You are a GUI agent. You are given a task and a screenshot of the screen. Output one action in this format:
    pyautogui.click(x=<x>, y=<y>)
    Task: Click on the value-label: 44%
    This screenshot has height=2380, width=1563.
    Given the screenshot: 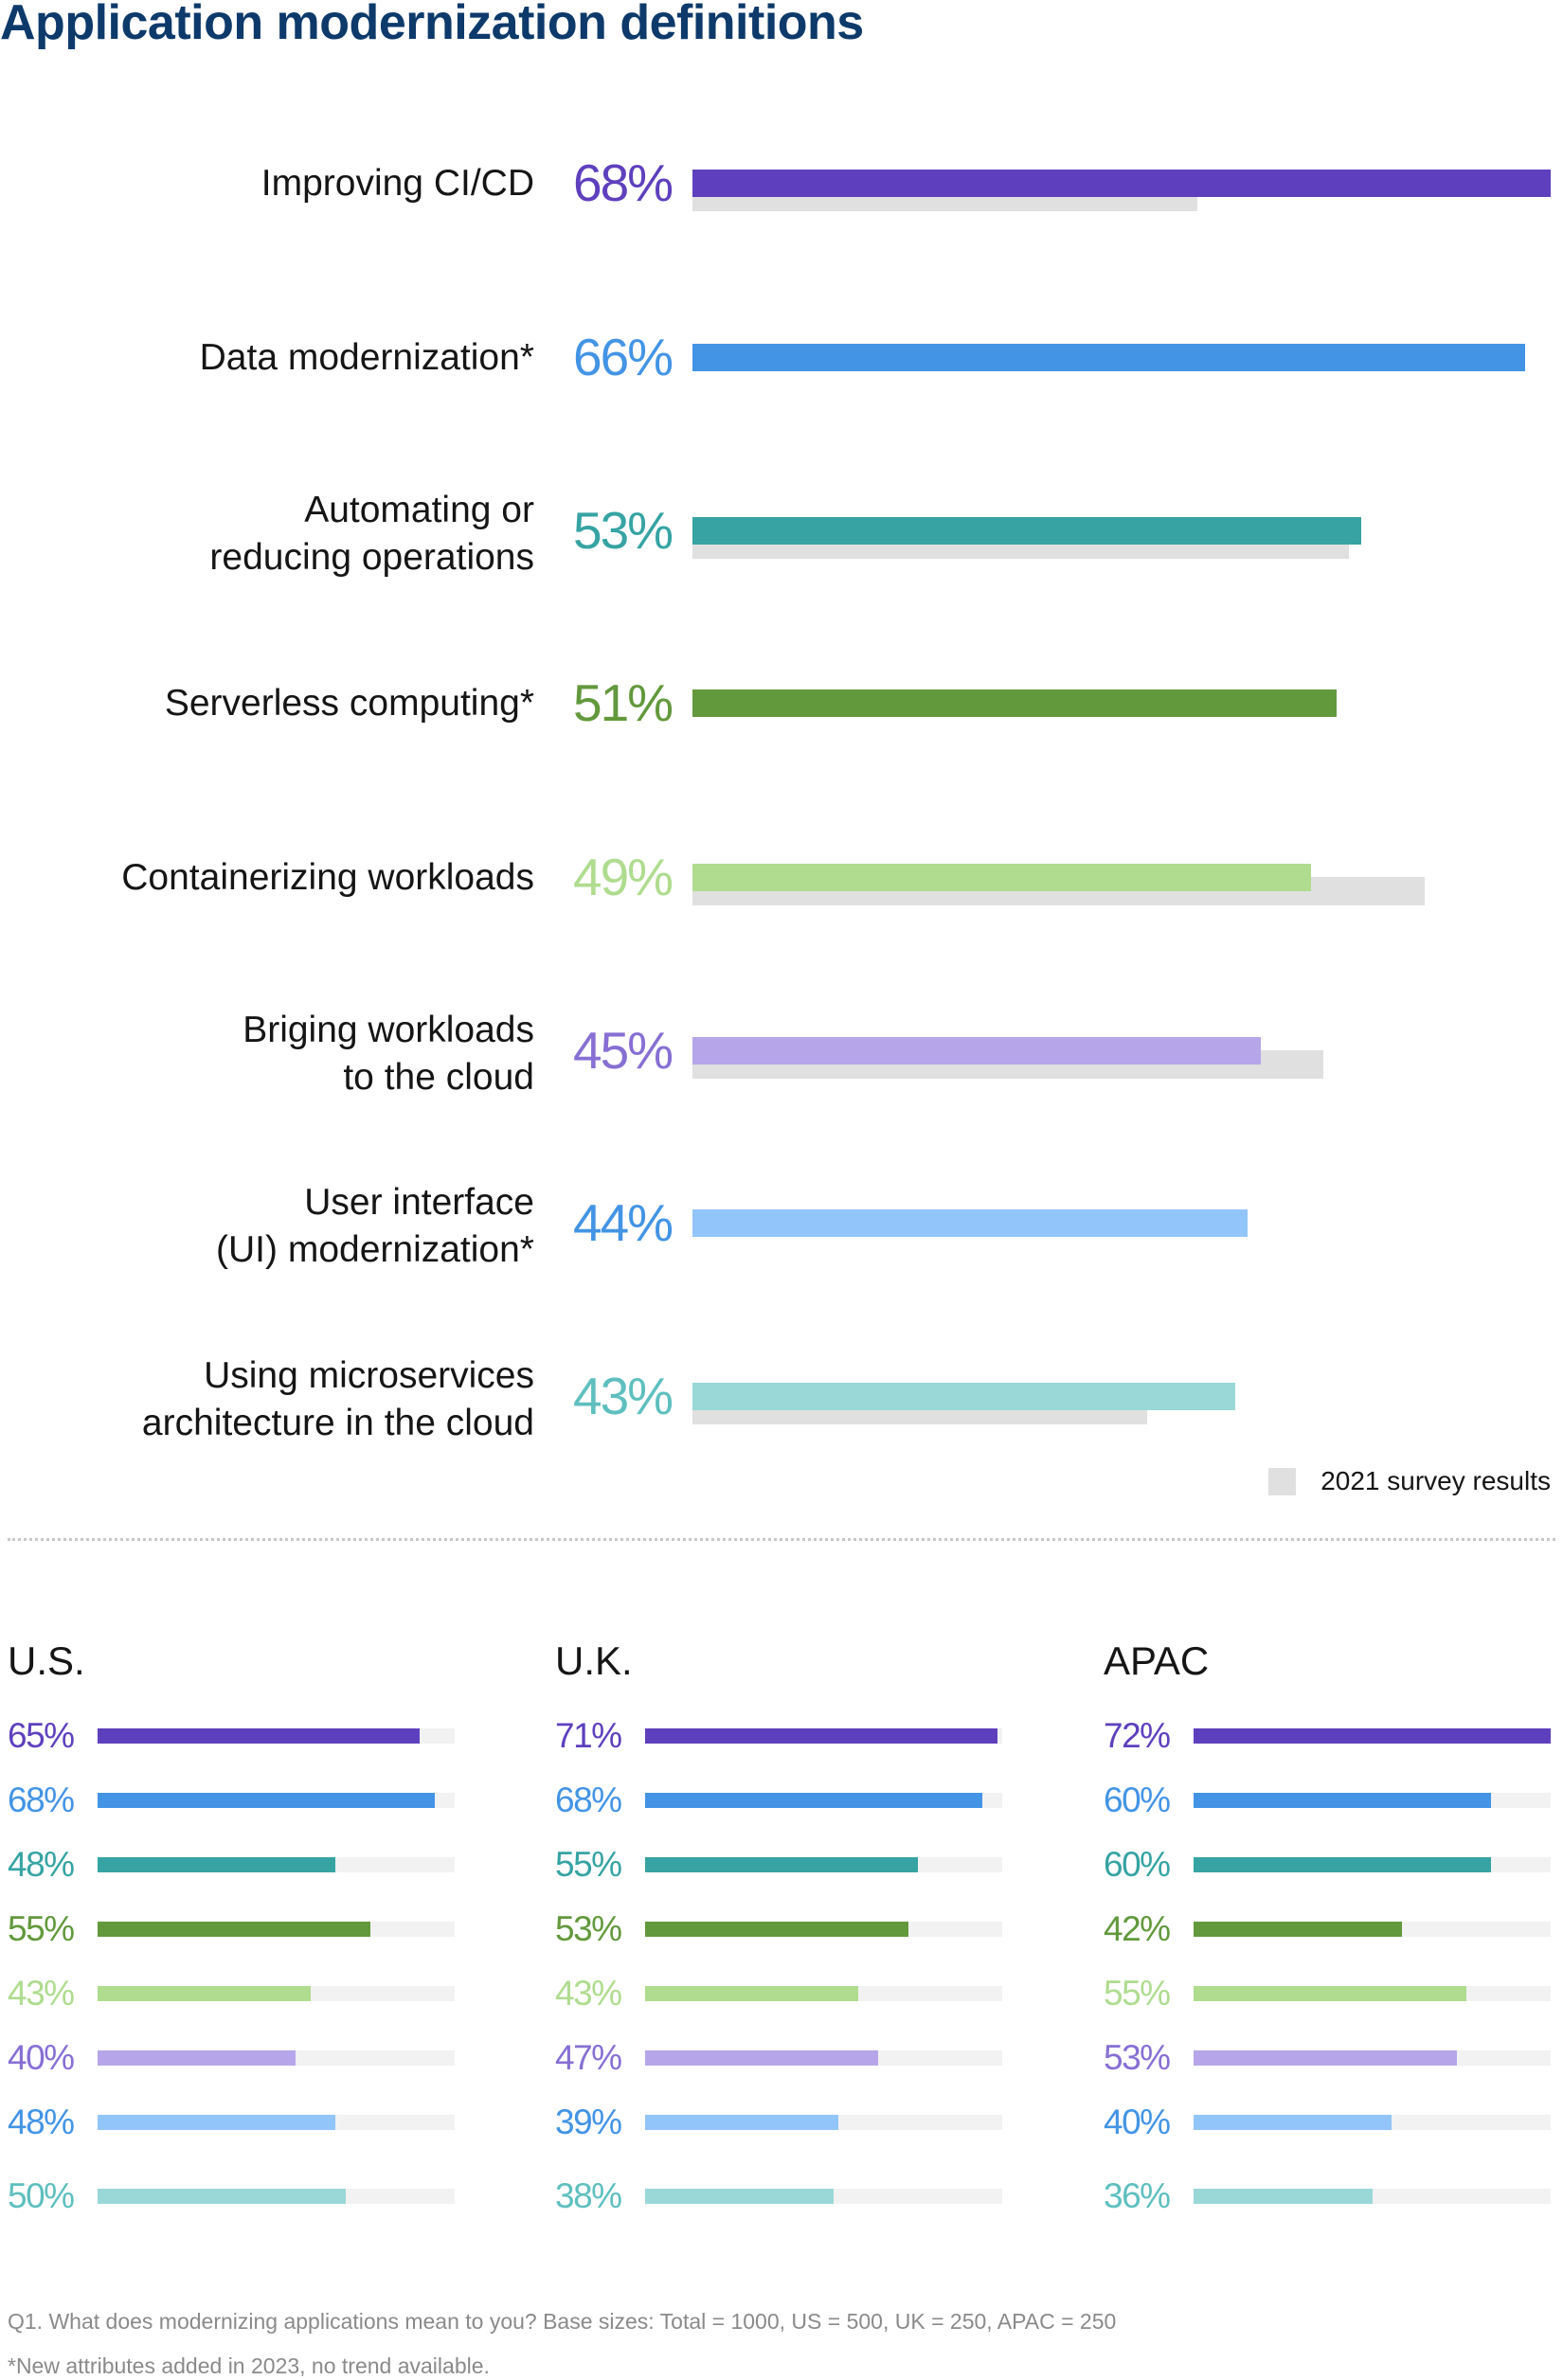 What is the action you would take?
    pyautogui.click(x=623, y=1222)
    